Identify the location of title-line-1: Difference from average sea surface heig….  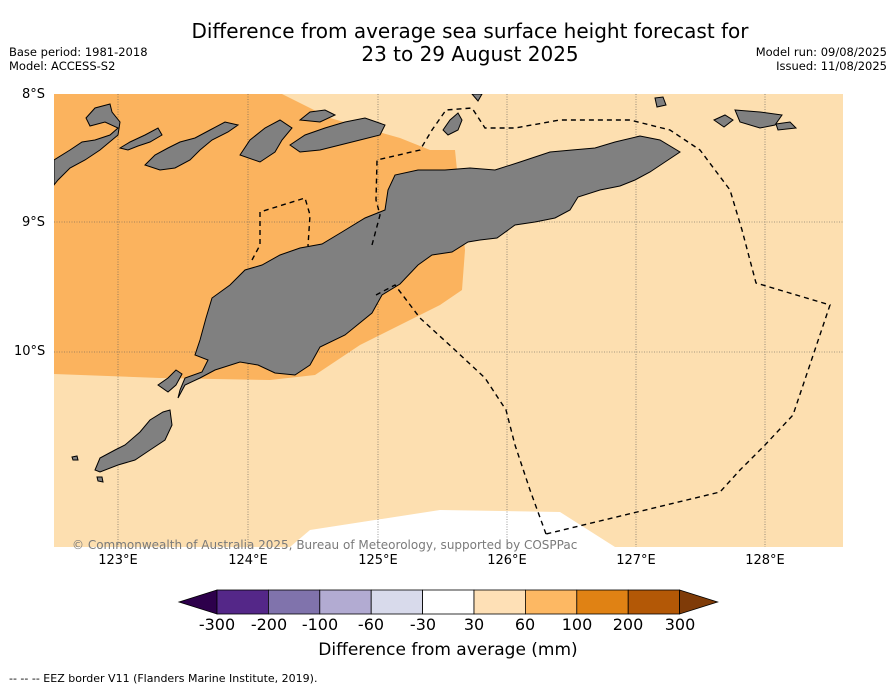
(470, 31).